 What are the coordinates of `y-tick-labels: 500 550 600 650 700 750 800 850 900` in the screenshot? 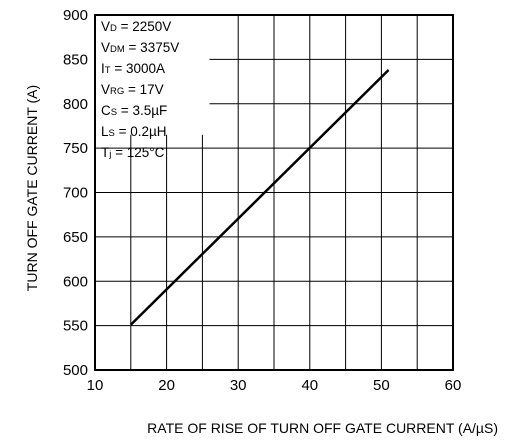 It's located at (75, 193).